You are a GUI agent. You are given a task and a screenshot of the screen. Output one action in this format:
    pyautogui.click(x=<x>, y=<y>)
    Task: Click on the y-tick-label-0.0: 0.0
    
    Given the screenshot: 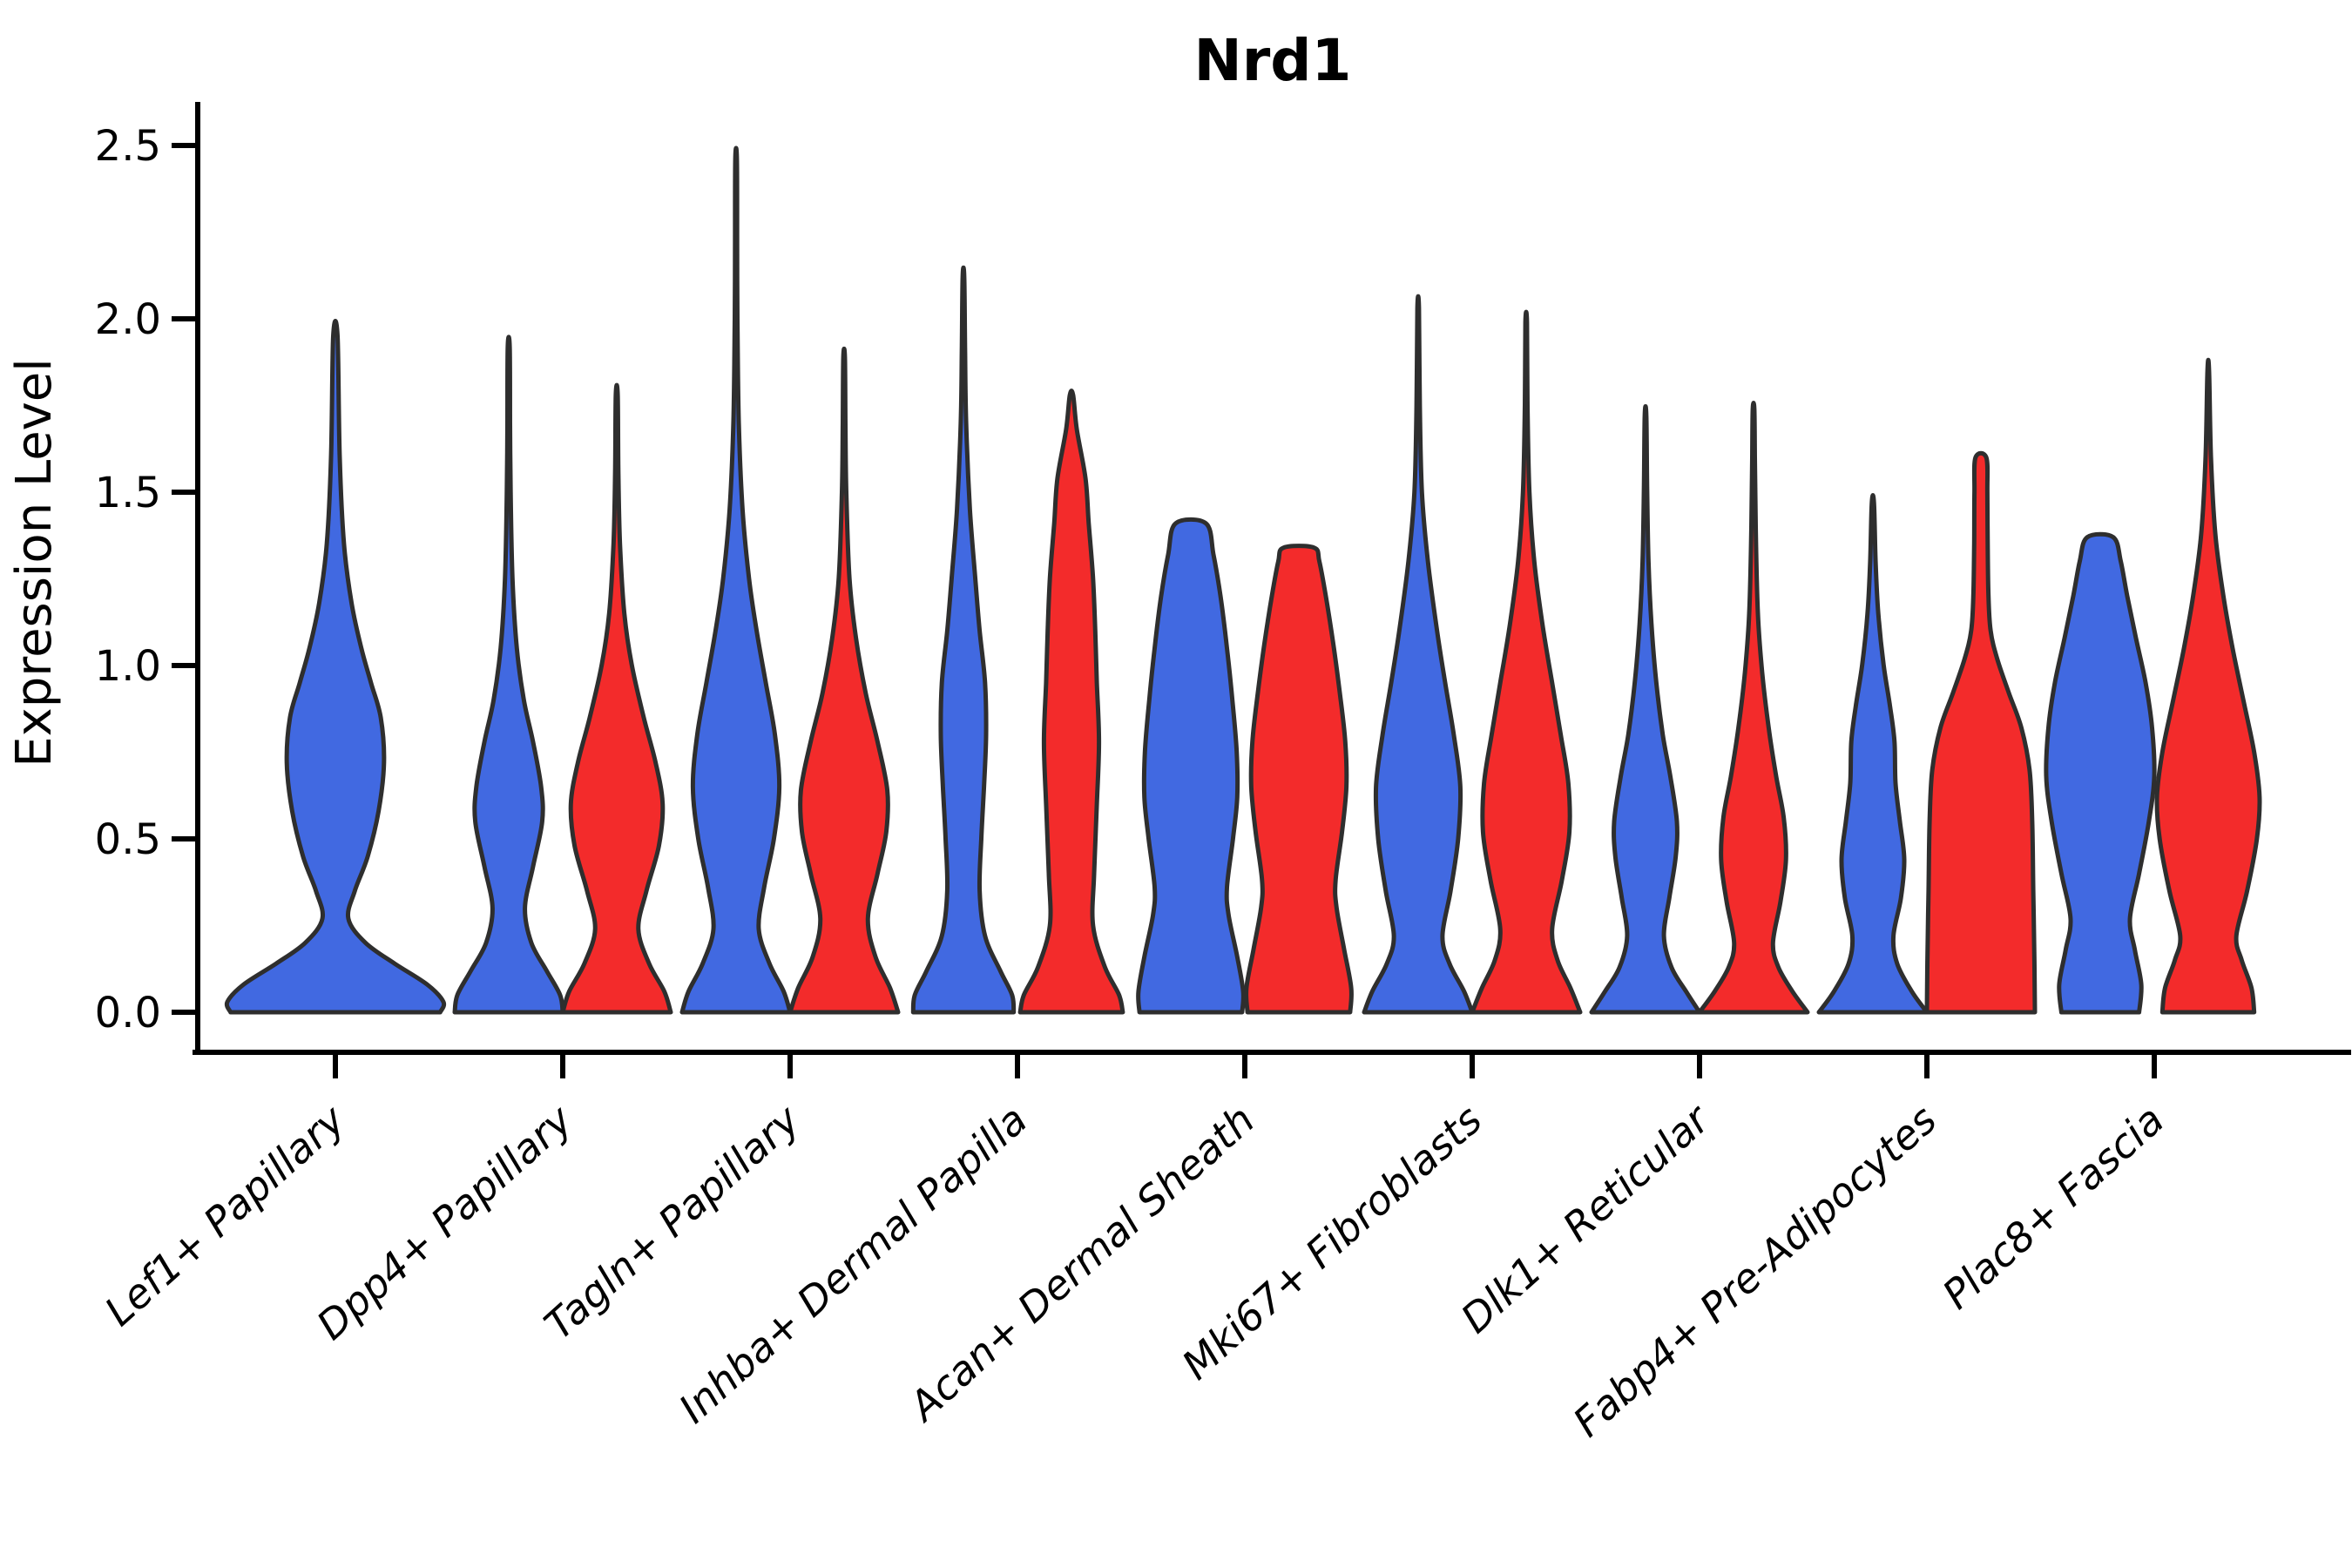 What is the action you would take?
    pyautogui.click(x=128, y=1013)
    